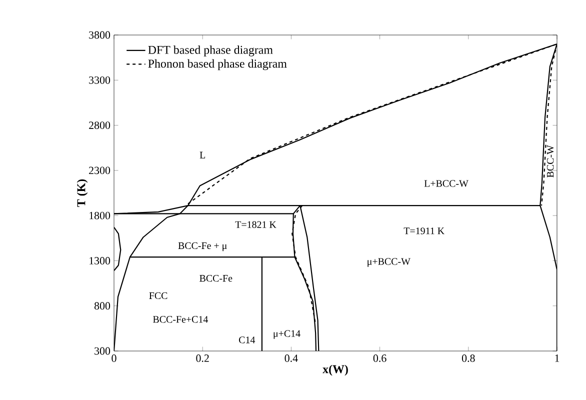 The width and height of the screenshot is (586, 400). I want to click on annotation: BCC-W, so click(550, 161).